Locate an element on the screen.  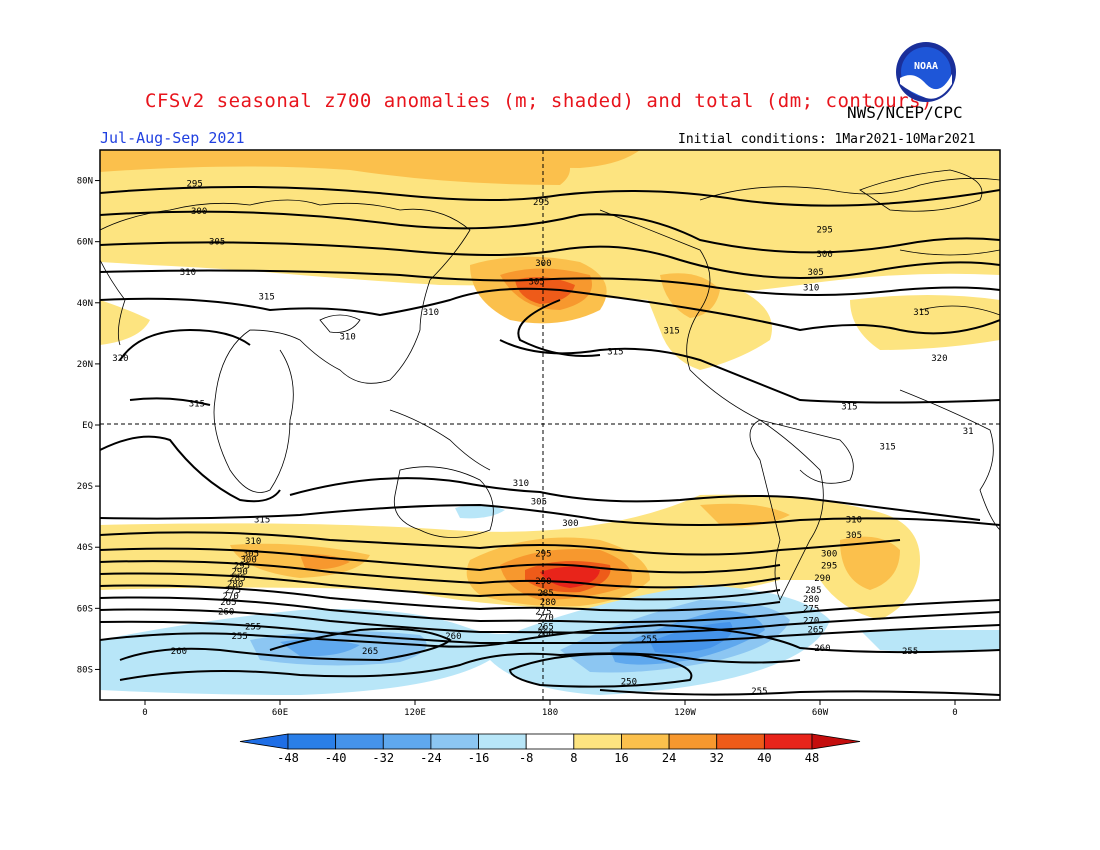
lon-tick-label: 180 is located at coordinates (550, 713).